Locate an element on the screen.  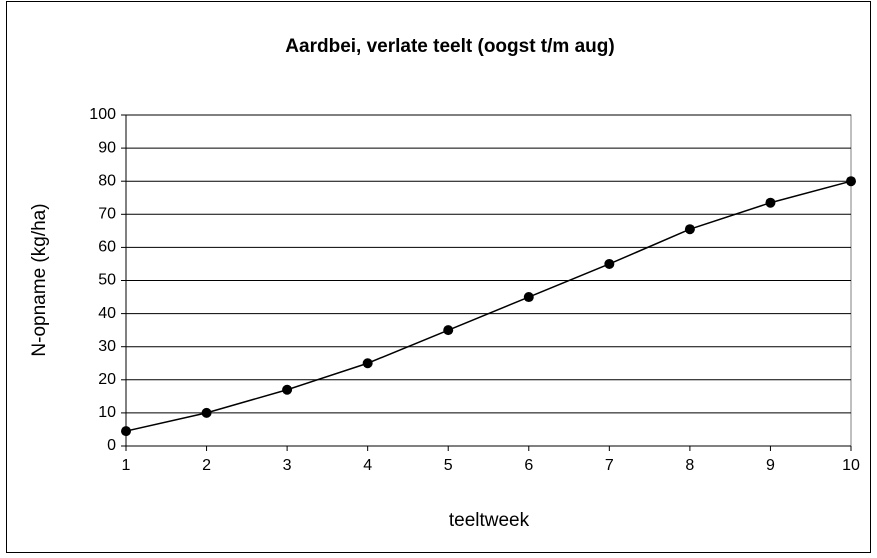
x-tick-label: 6 is located at coordinates (528, 465).